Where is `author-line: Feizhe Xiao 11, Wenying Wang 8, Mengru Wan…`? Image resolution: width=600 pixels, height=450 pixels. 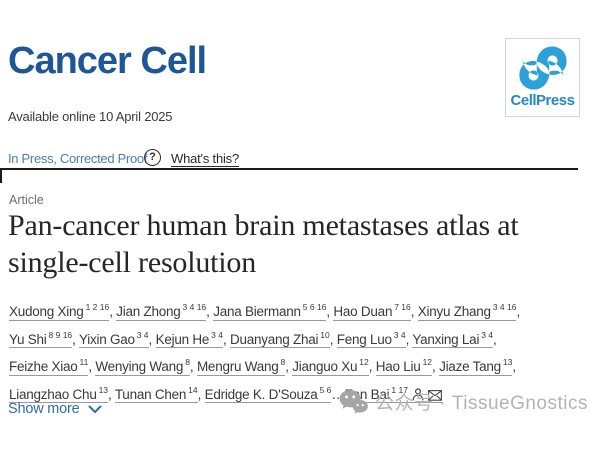 author-line: Feizhe Xiao 11, Wenying Wang 8, Mengru Wan… is located at coordinates (302, 365).